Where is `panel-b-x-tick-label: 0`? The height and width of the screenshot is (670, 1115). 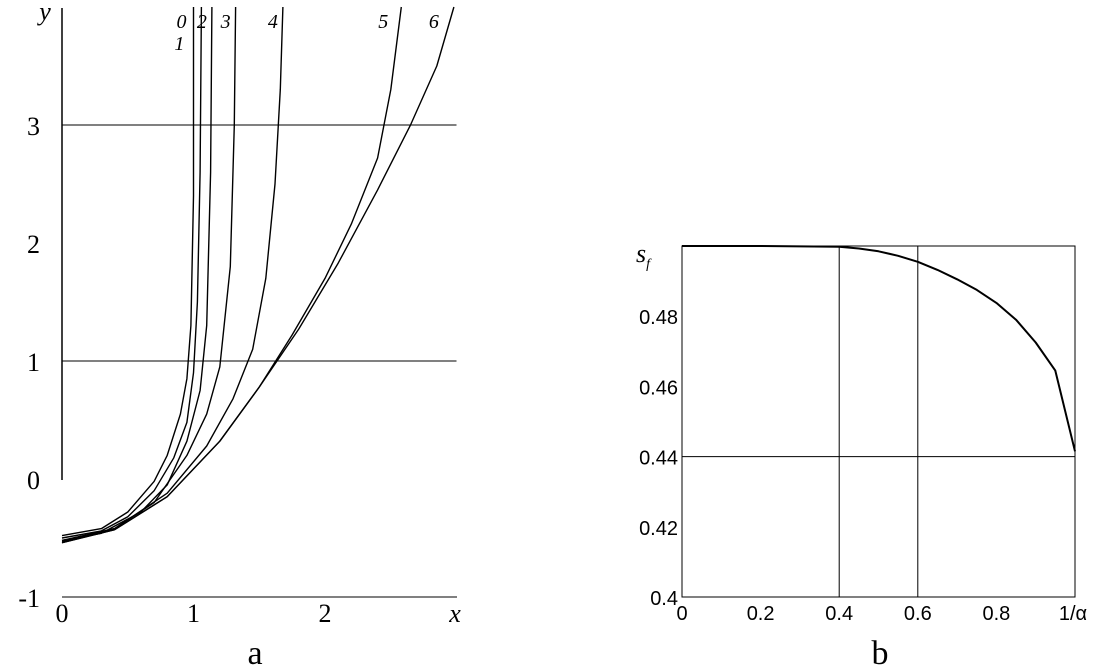 panel-b-x-tick-label: 0 is located at coordinates (681, 614).